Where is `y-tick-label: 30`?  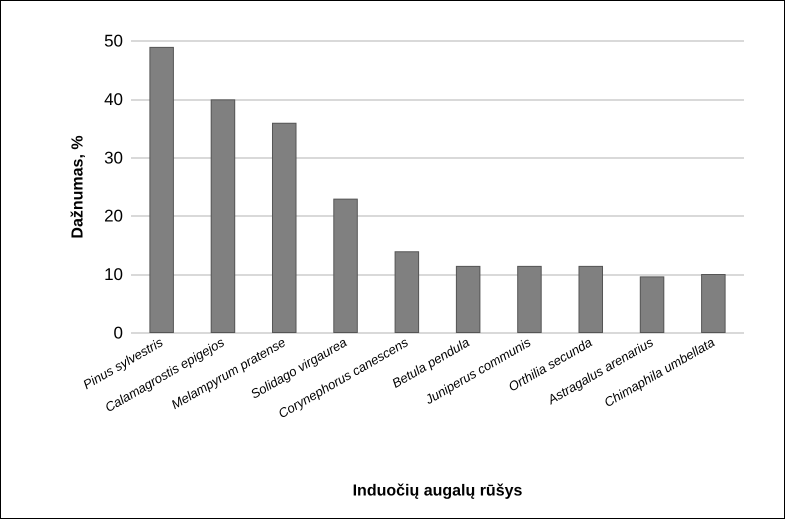 y-tick-label: 30 is located at coordinates (113, 158).